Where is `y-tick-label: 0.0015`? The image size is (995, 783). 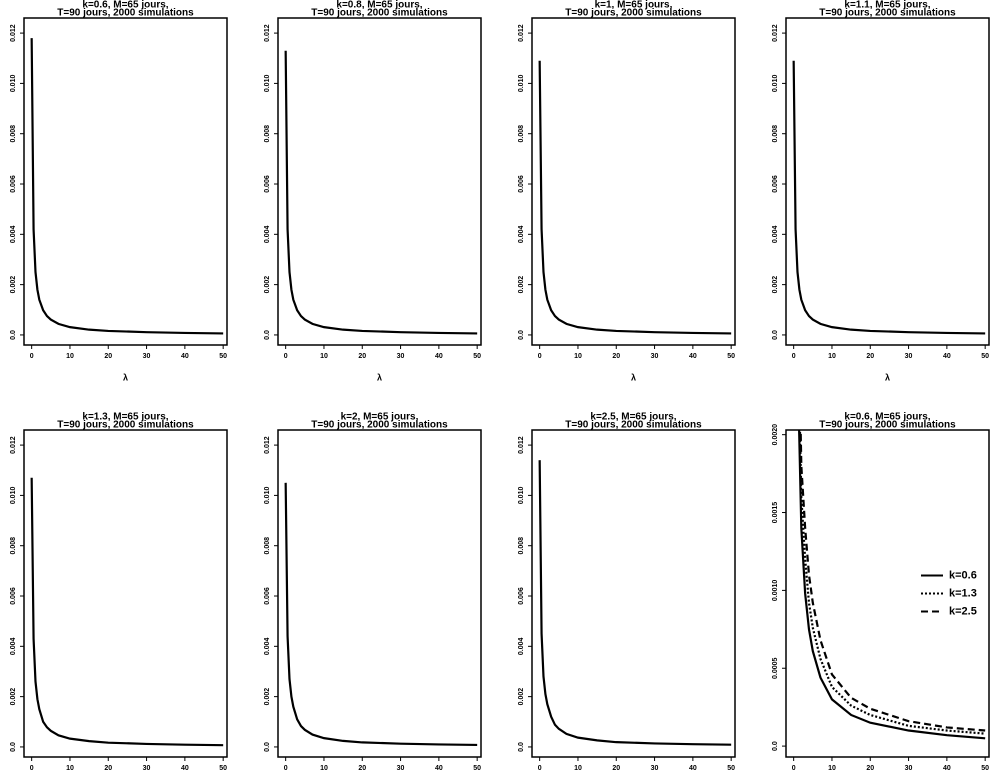 y-tick-label: 0.0015 is located at coordinates (775, 513).